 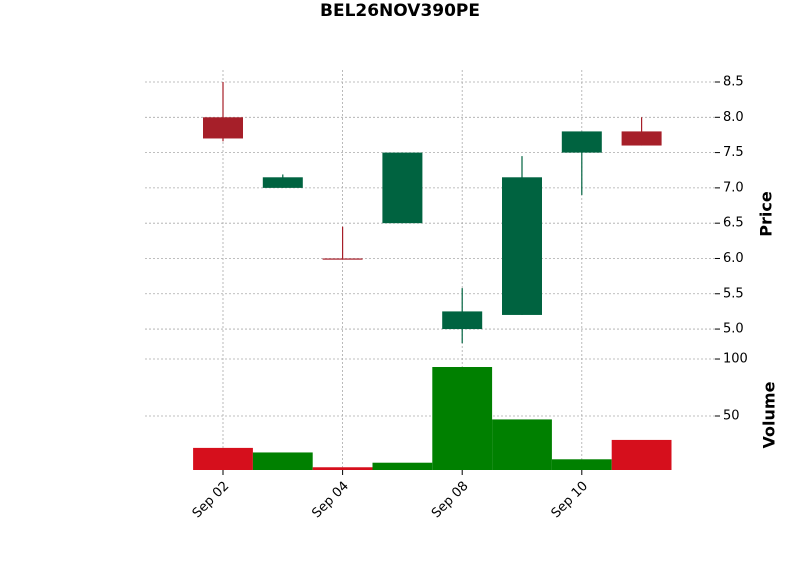 I want to click on y-tick-label: 6.0, so click(x=733, y=258).